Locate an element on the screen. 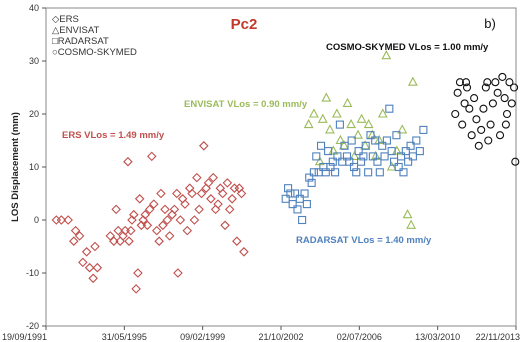  series-radarsat is located at coordinates (354, 164).